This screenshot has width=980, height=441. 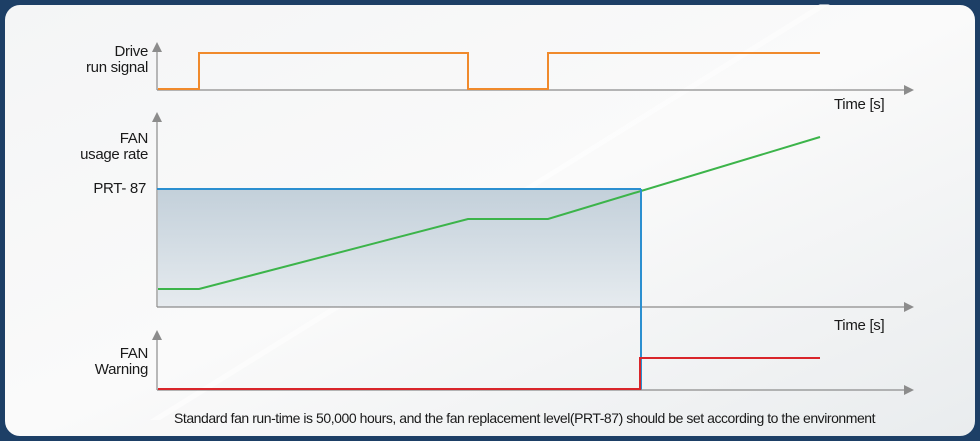 What do you see at coordinates (157, 47) in the screenshot?
I see `run-signal-y-arrow` at bounding box center [157, 47].